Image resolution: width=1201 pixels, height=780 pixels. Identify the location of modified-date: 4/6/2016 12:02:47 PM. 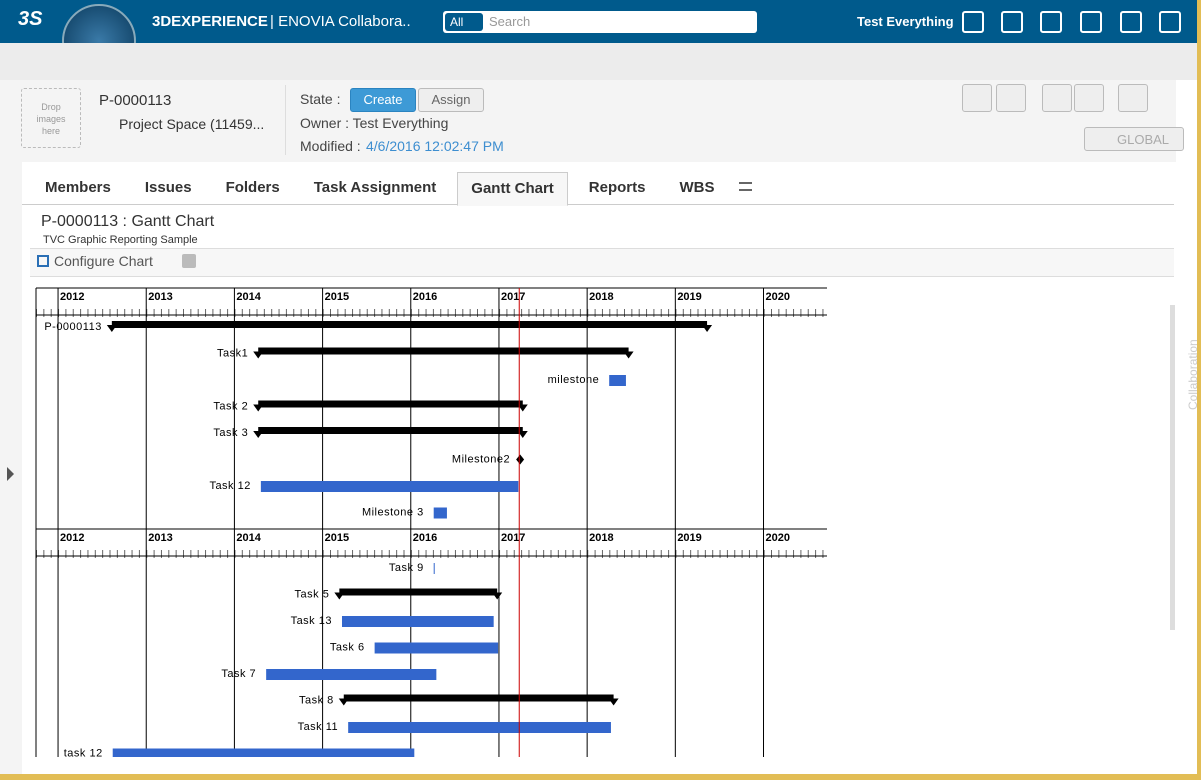
(435, 146).